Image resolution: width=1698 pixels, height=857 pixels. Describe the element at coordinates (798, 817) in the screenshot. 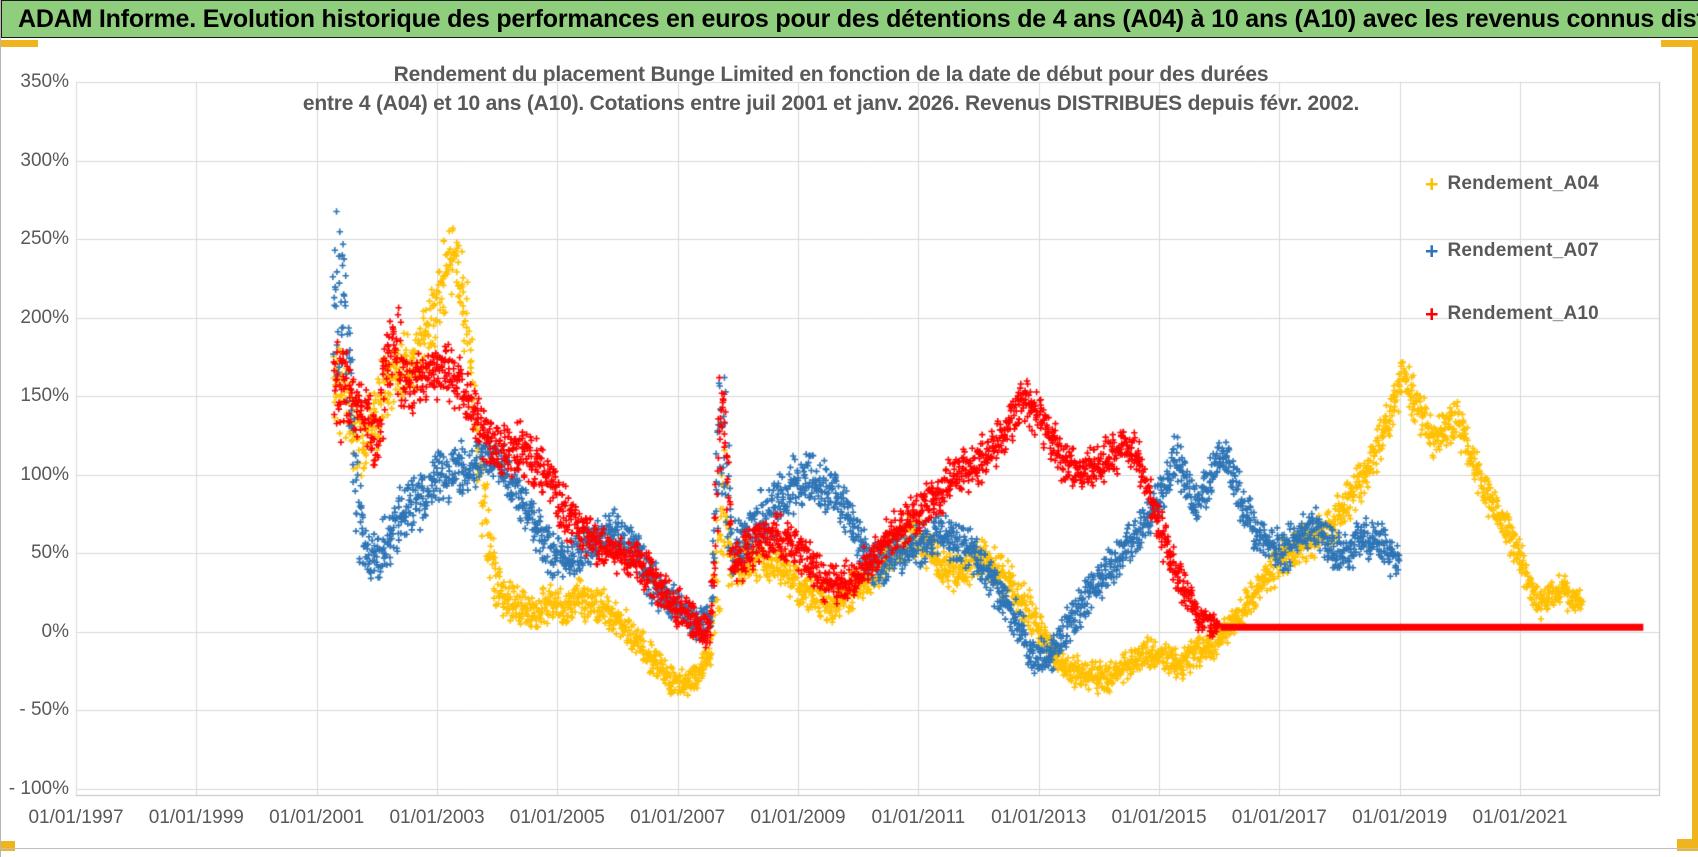

I see `x-tick-label: 01/01/2009` at that location.